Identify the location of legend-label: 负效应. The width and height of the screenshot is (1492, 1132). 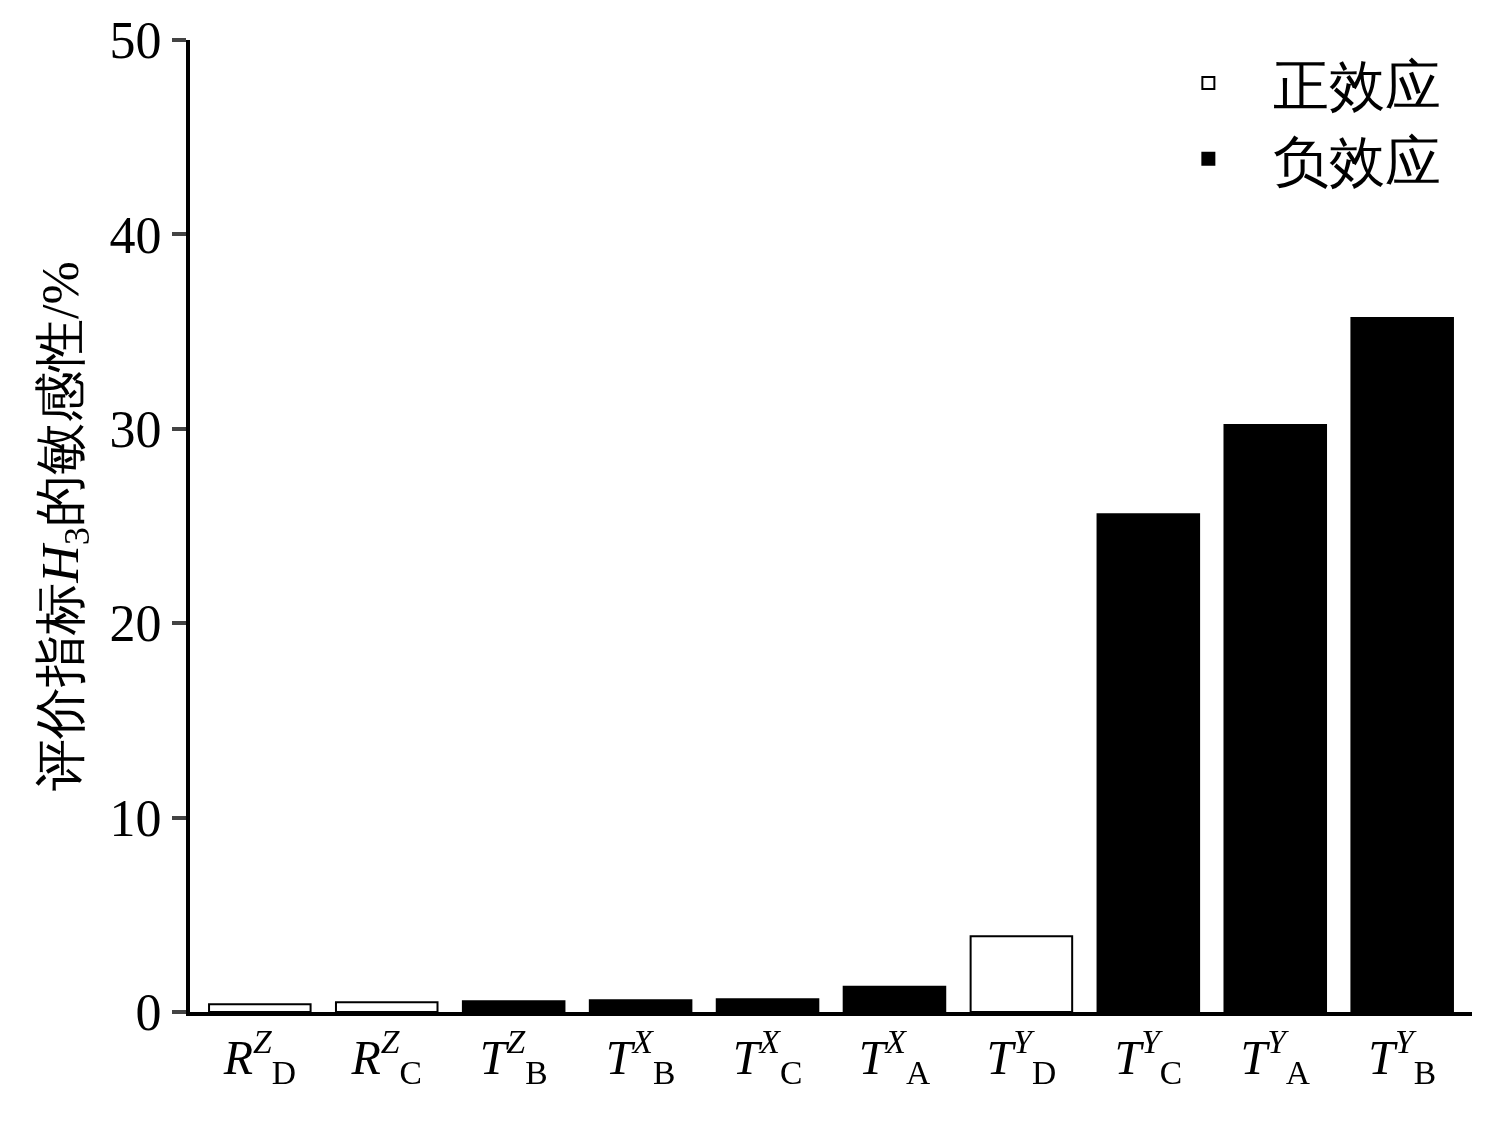
(1357, 161).